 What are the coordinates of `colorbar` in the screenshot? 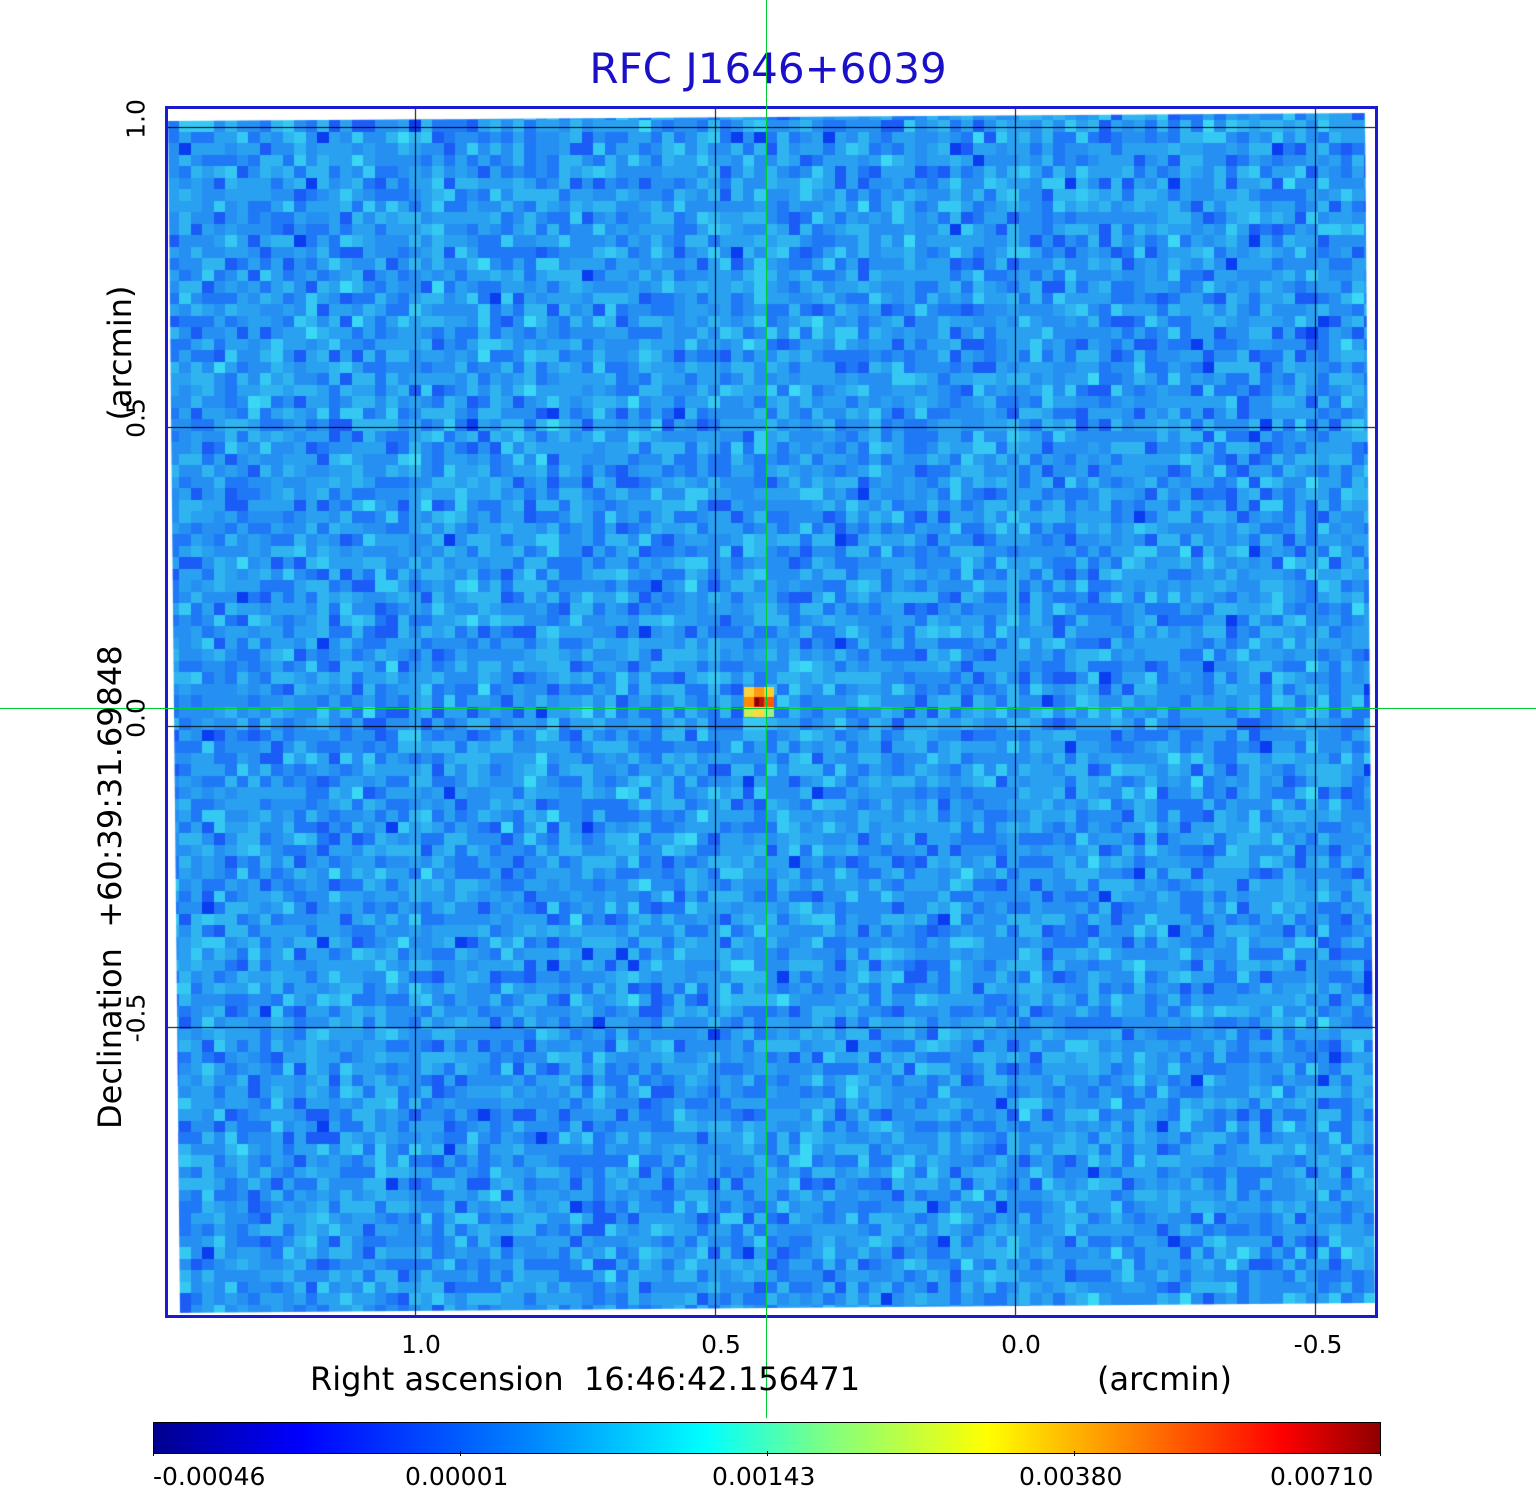 It's located at (767, 1438).